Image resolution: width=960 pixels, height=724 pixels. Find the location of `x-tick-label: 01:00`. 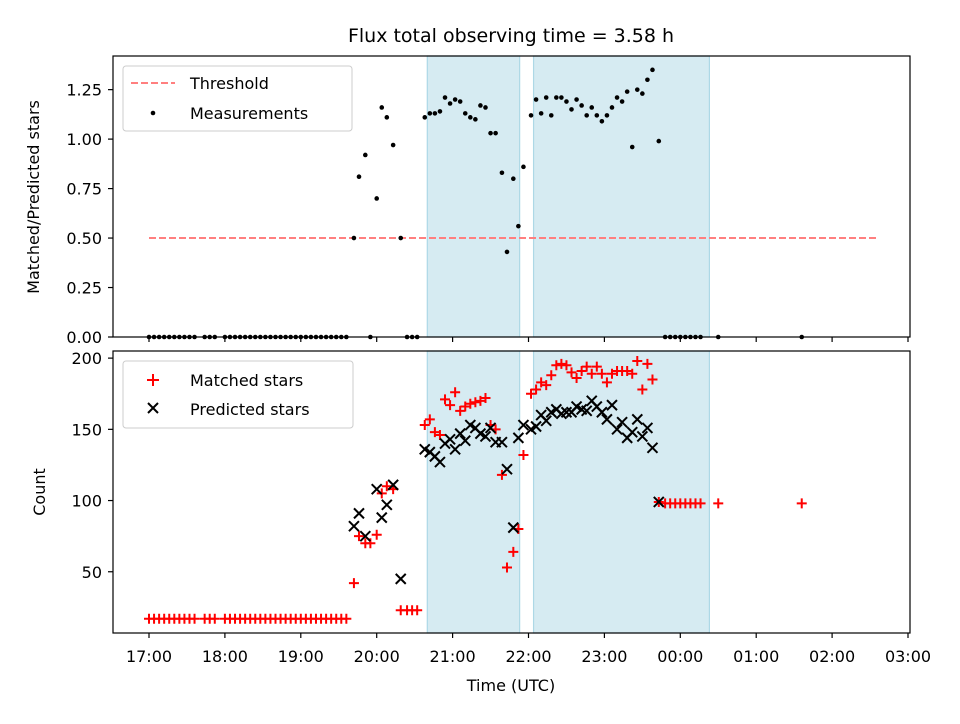

x-tick-label: 01:00 is located at coordinates (756, 656).